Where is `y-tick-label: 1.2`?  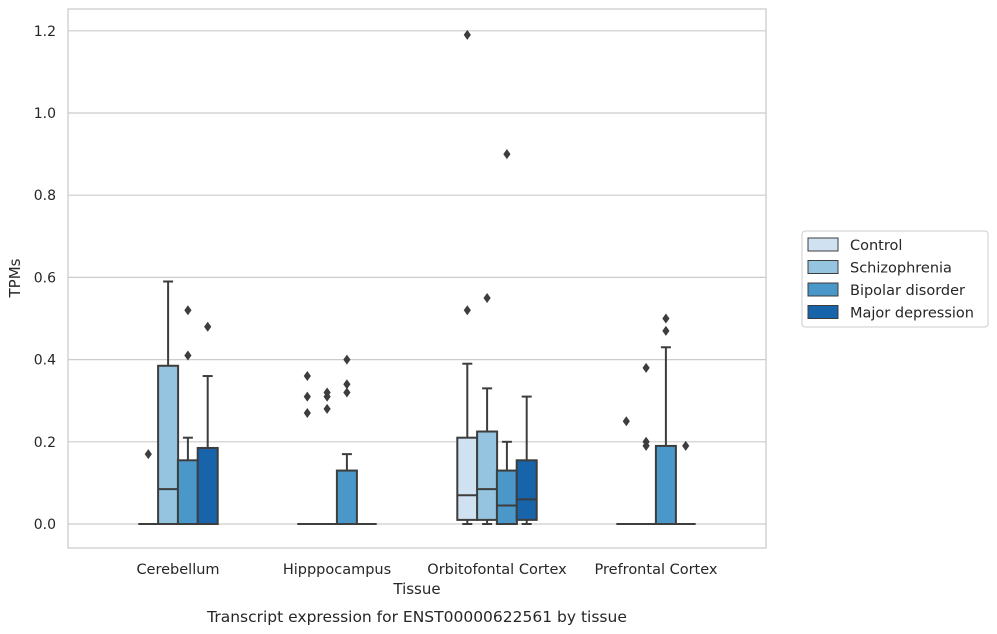 y-tick-label: 1.2 is located at coordinates (45, 32).